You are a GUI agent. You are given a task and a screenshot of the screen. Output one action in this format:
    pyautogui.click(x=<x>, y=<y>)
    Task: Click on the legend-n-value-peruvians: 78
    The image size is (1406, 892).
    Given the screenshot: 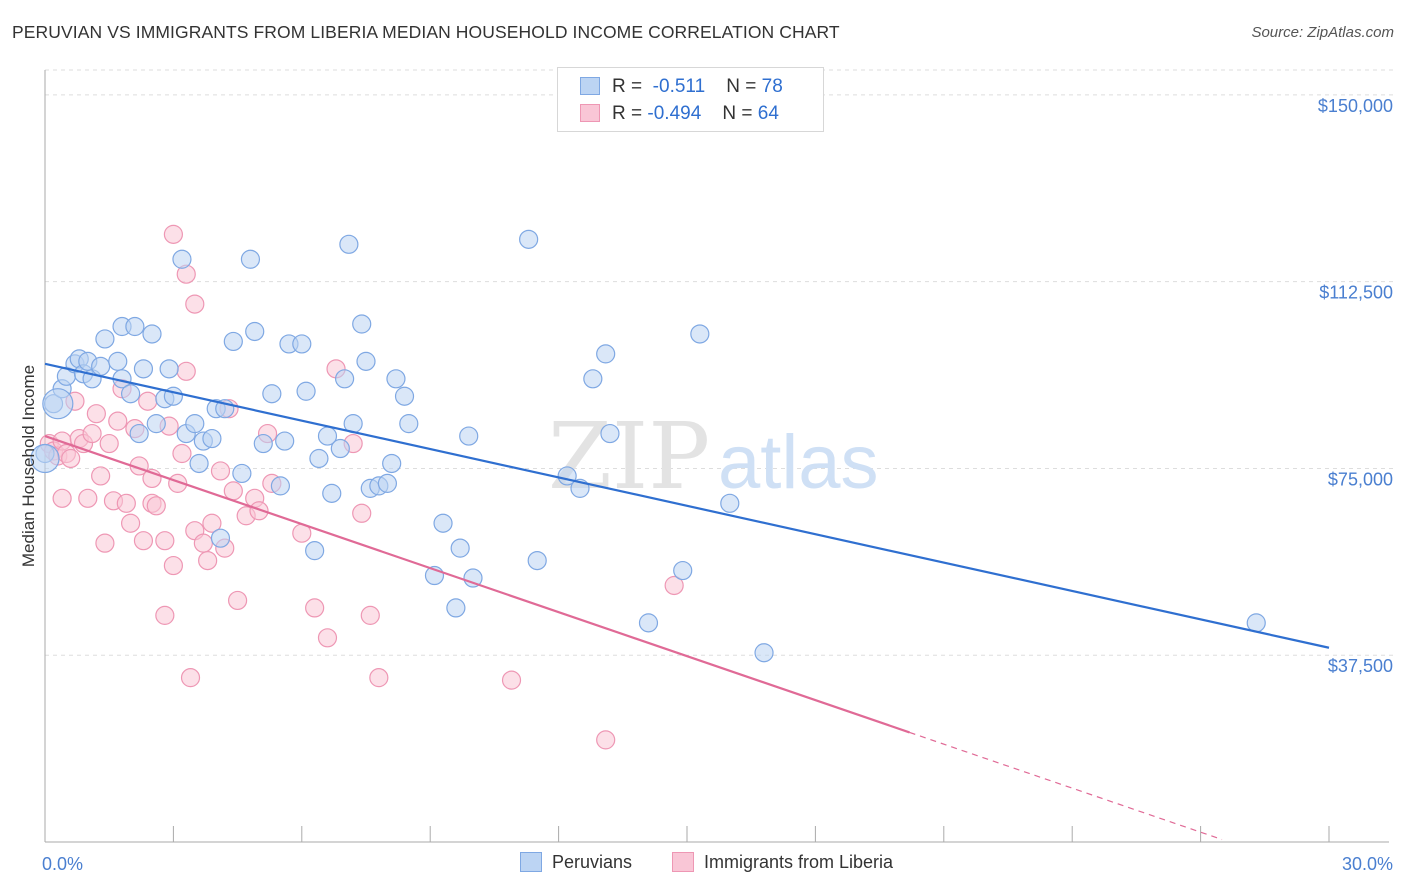 What is the action you would take?
    pyautogui.click(x=772, y=86)
    